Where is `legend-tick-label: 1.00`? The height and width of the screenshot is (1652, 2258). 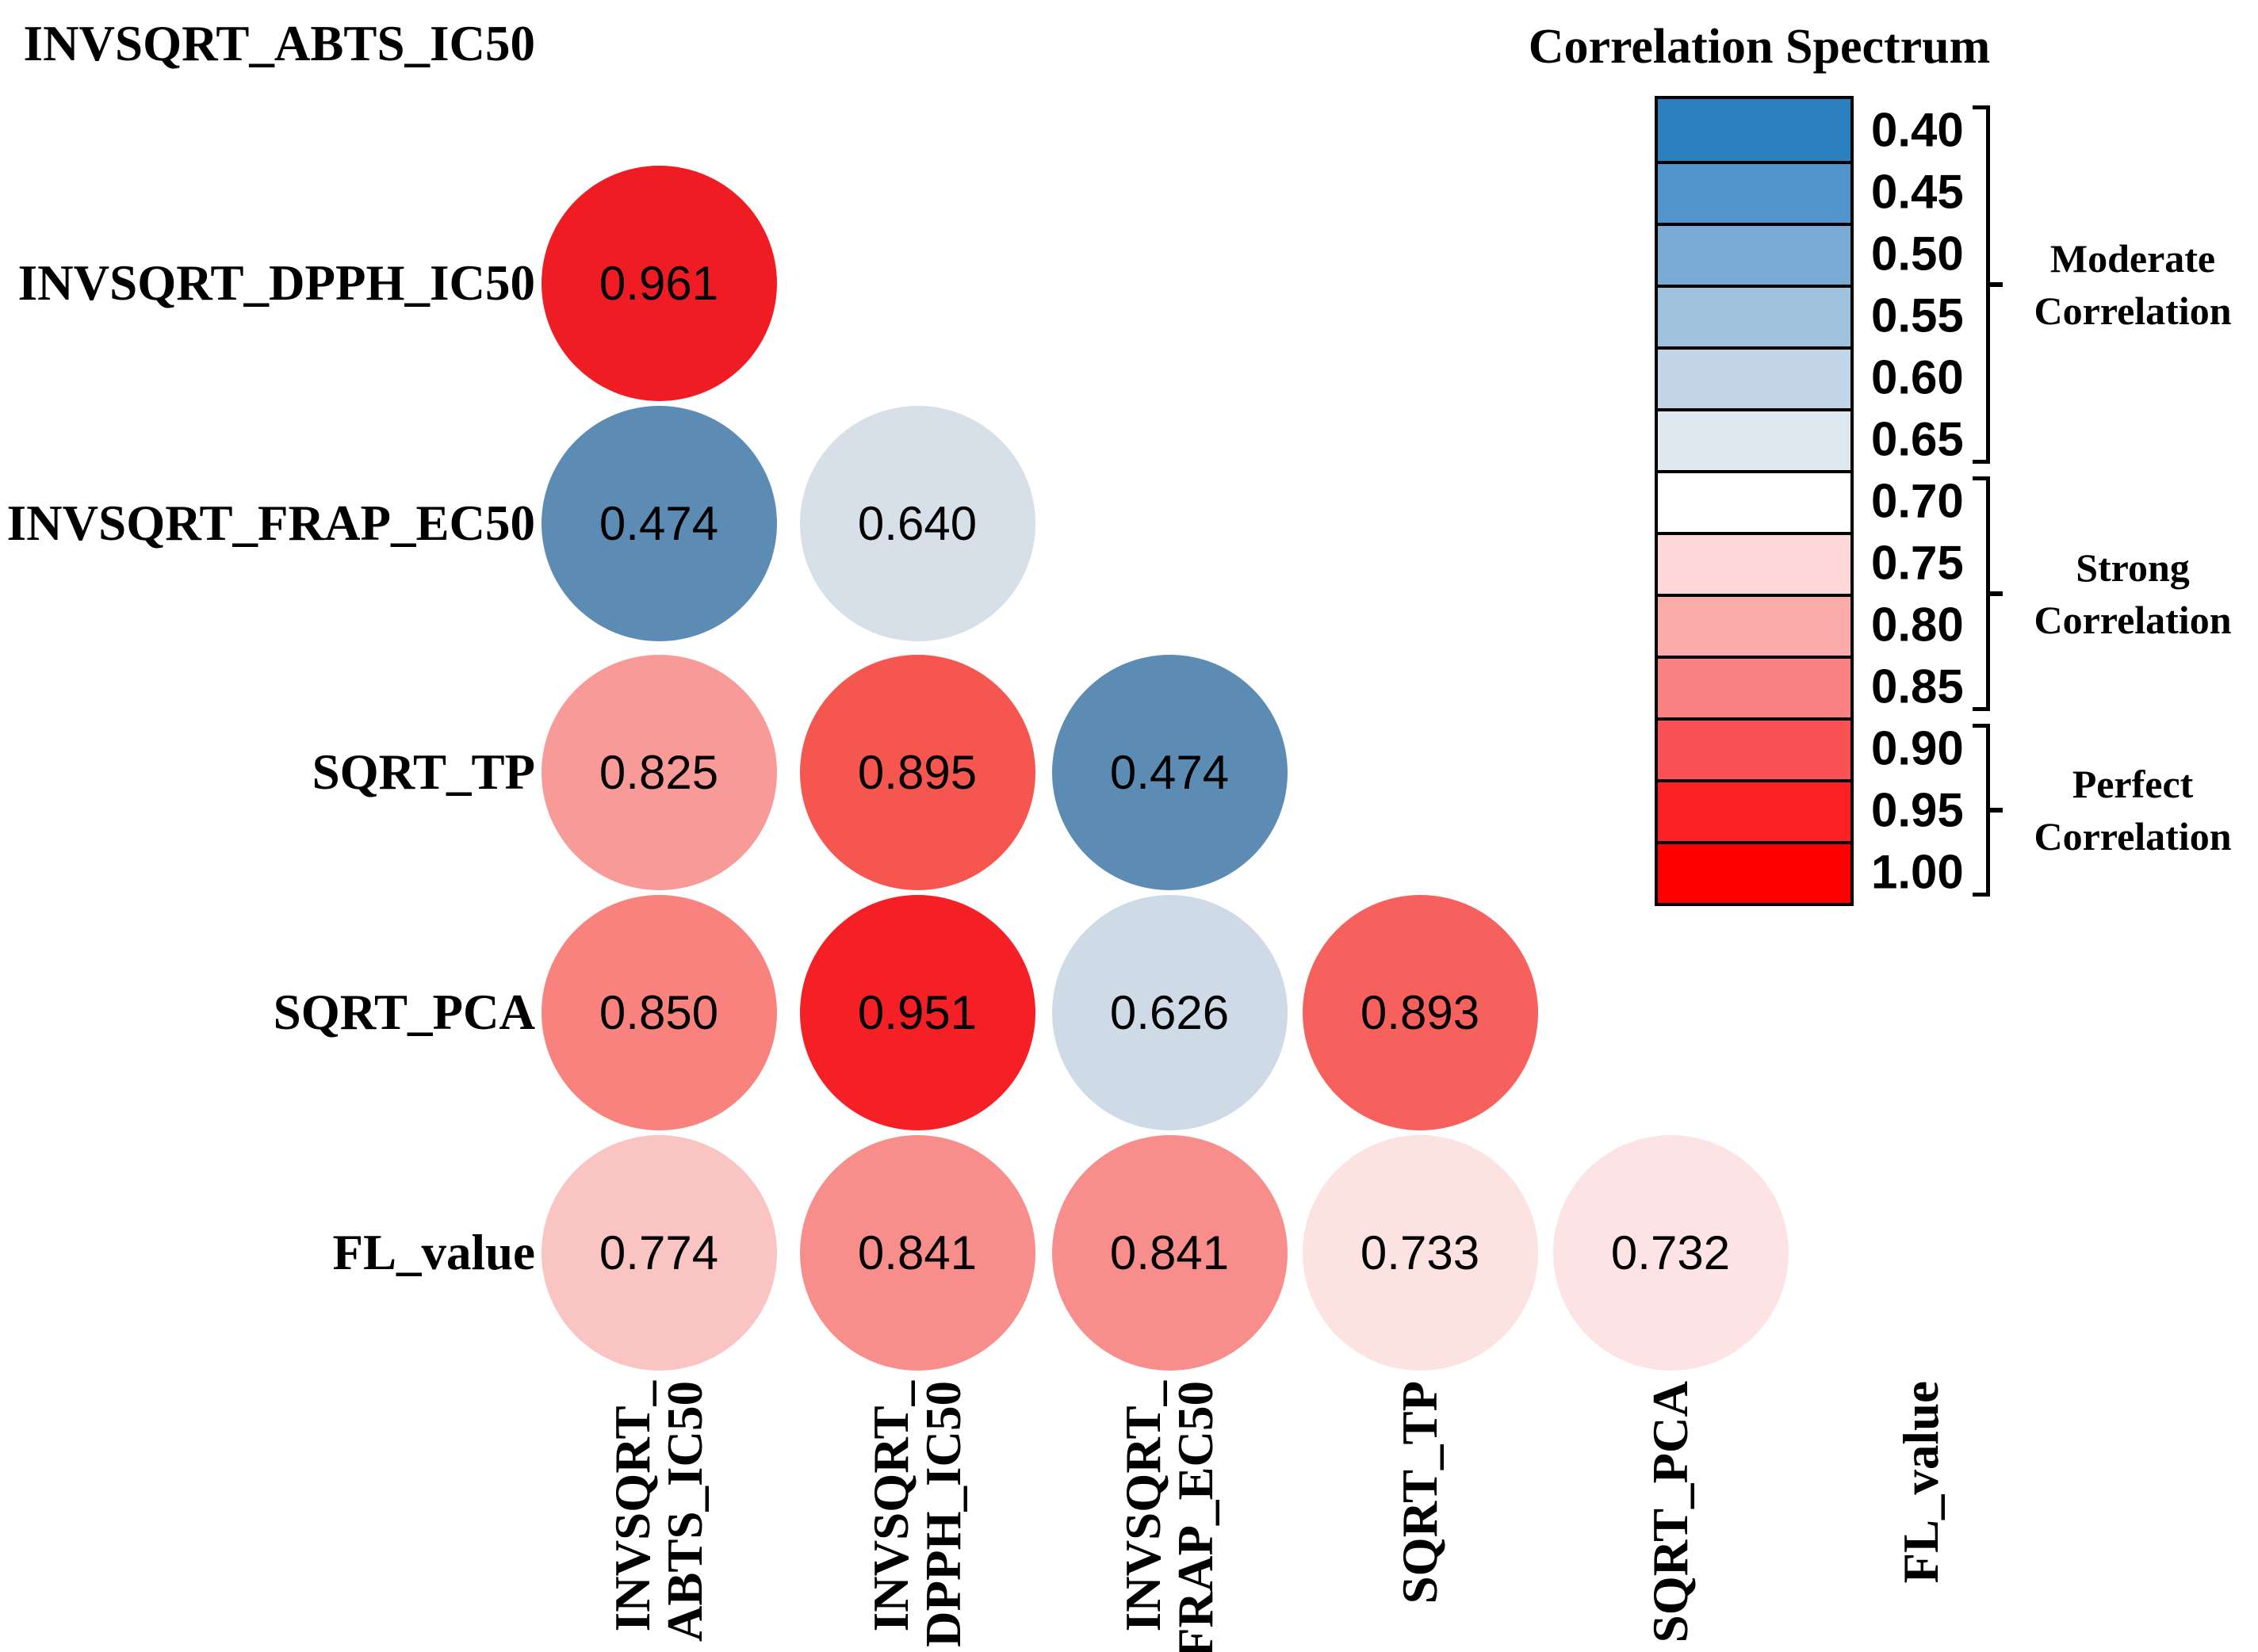 legend-tick-label: 1.00 is located at coordinates (1917, 872).